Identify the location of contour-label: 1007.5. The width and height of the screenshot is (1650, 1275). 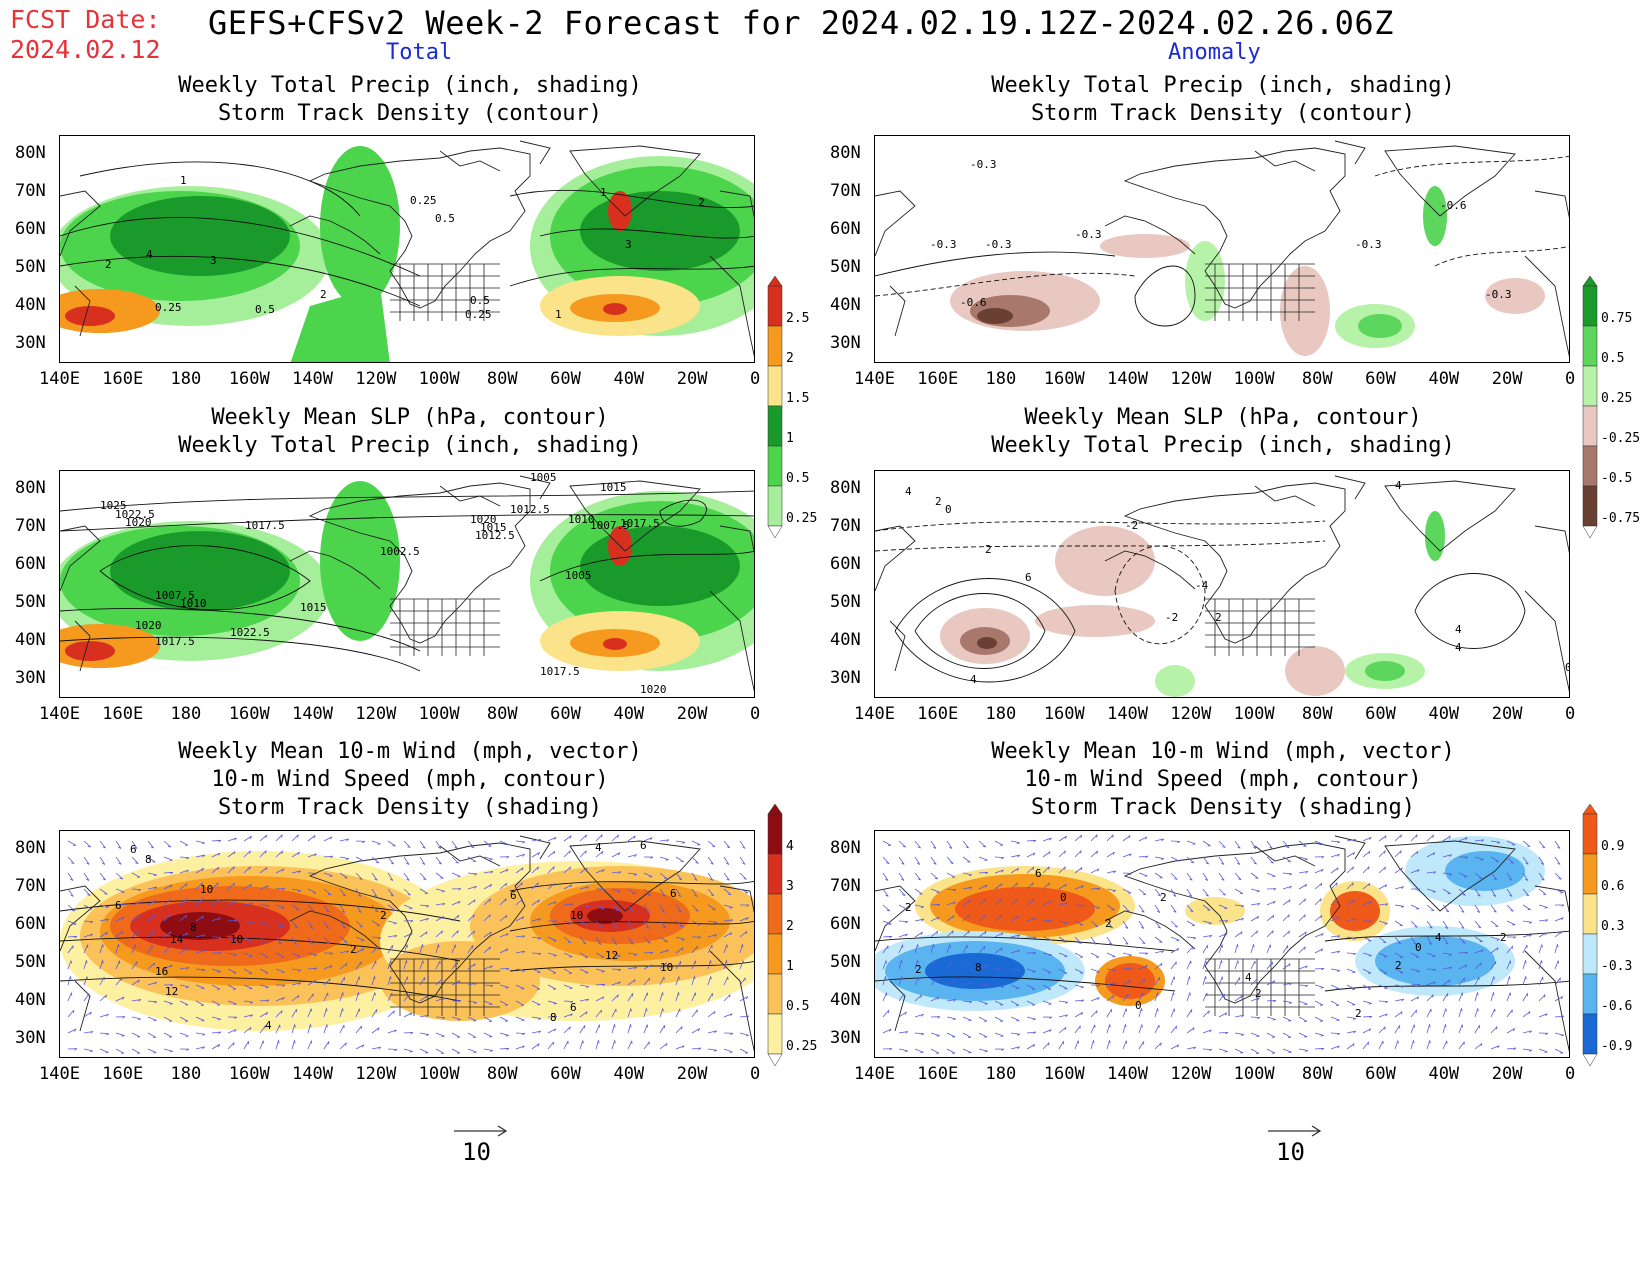
(610, 525).